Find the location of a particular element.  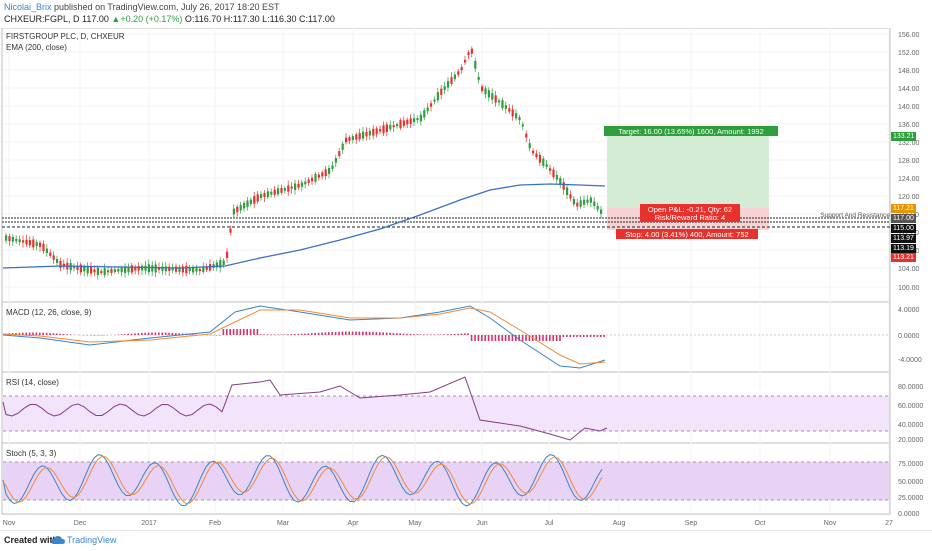

author-link: Nicolai_Brix is located at coordinates (28, 7).